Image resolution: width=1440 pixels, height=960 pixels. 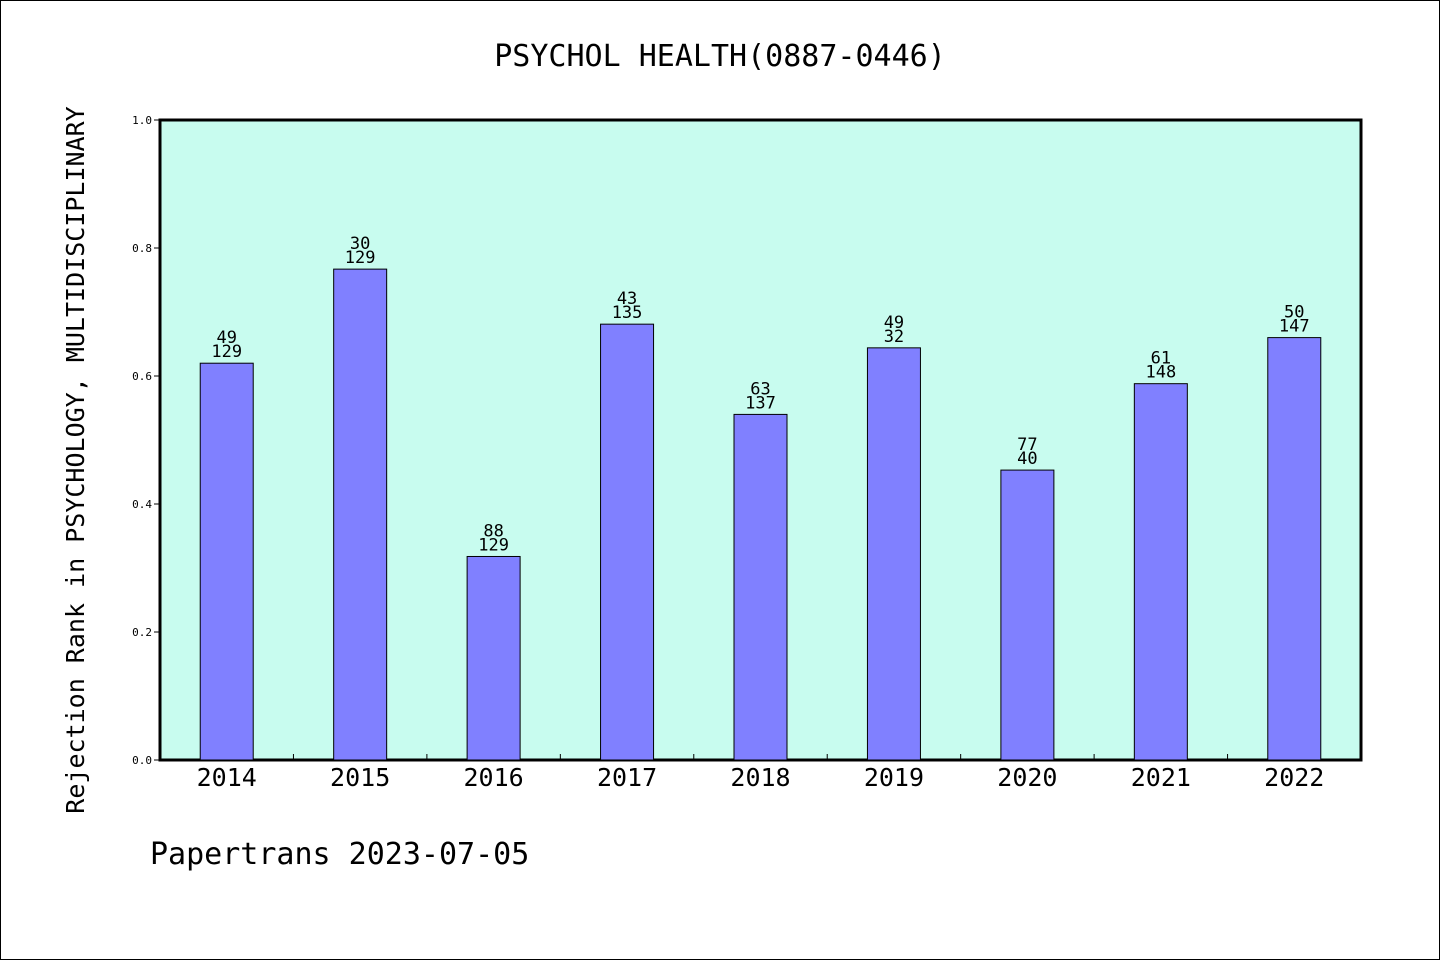 What do you see at coordinates (1294, 327) in the screenshot?
I see `bar-label-bottom: 147` at bounding box center [1294, 327].